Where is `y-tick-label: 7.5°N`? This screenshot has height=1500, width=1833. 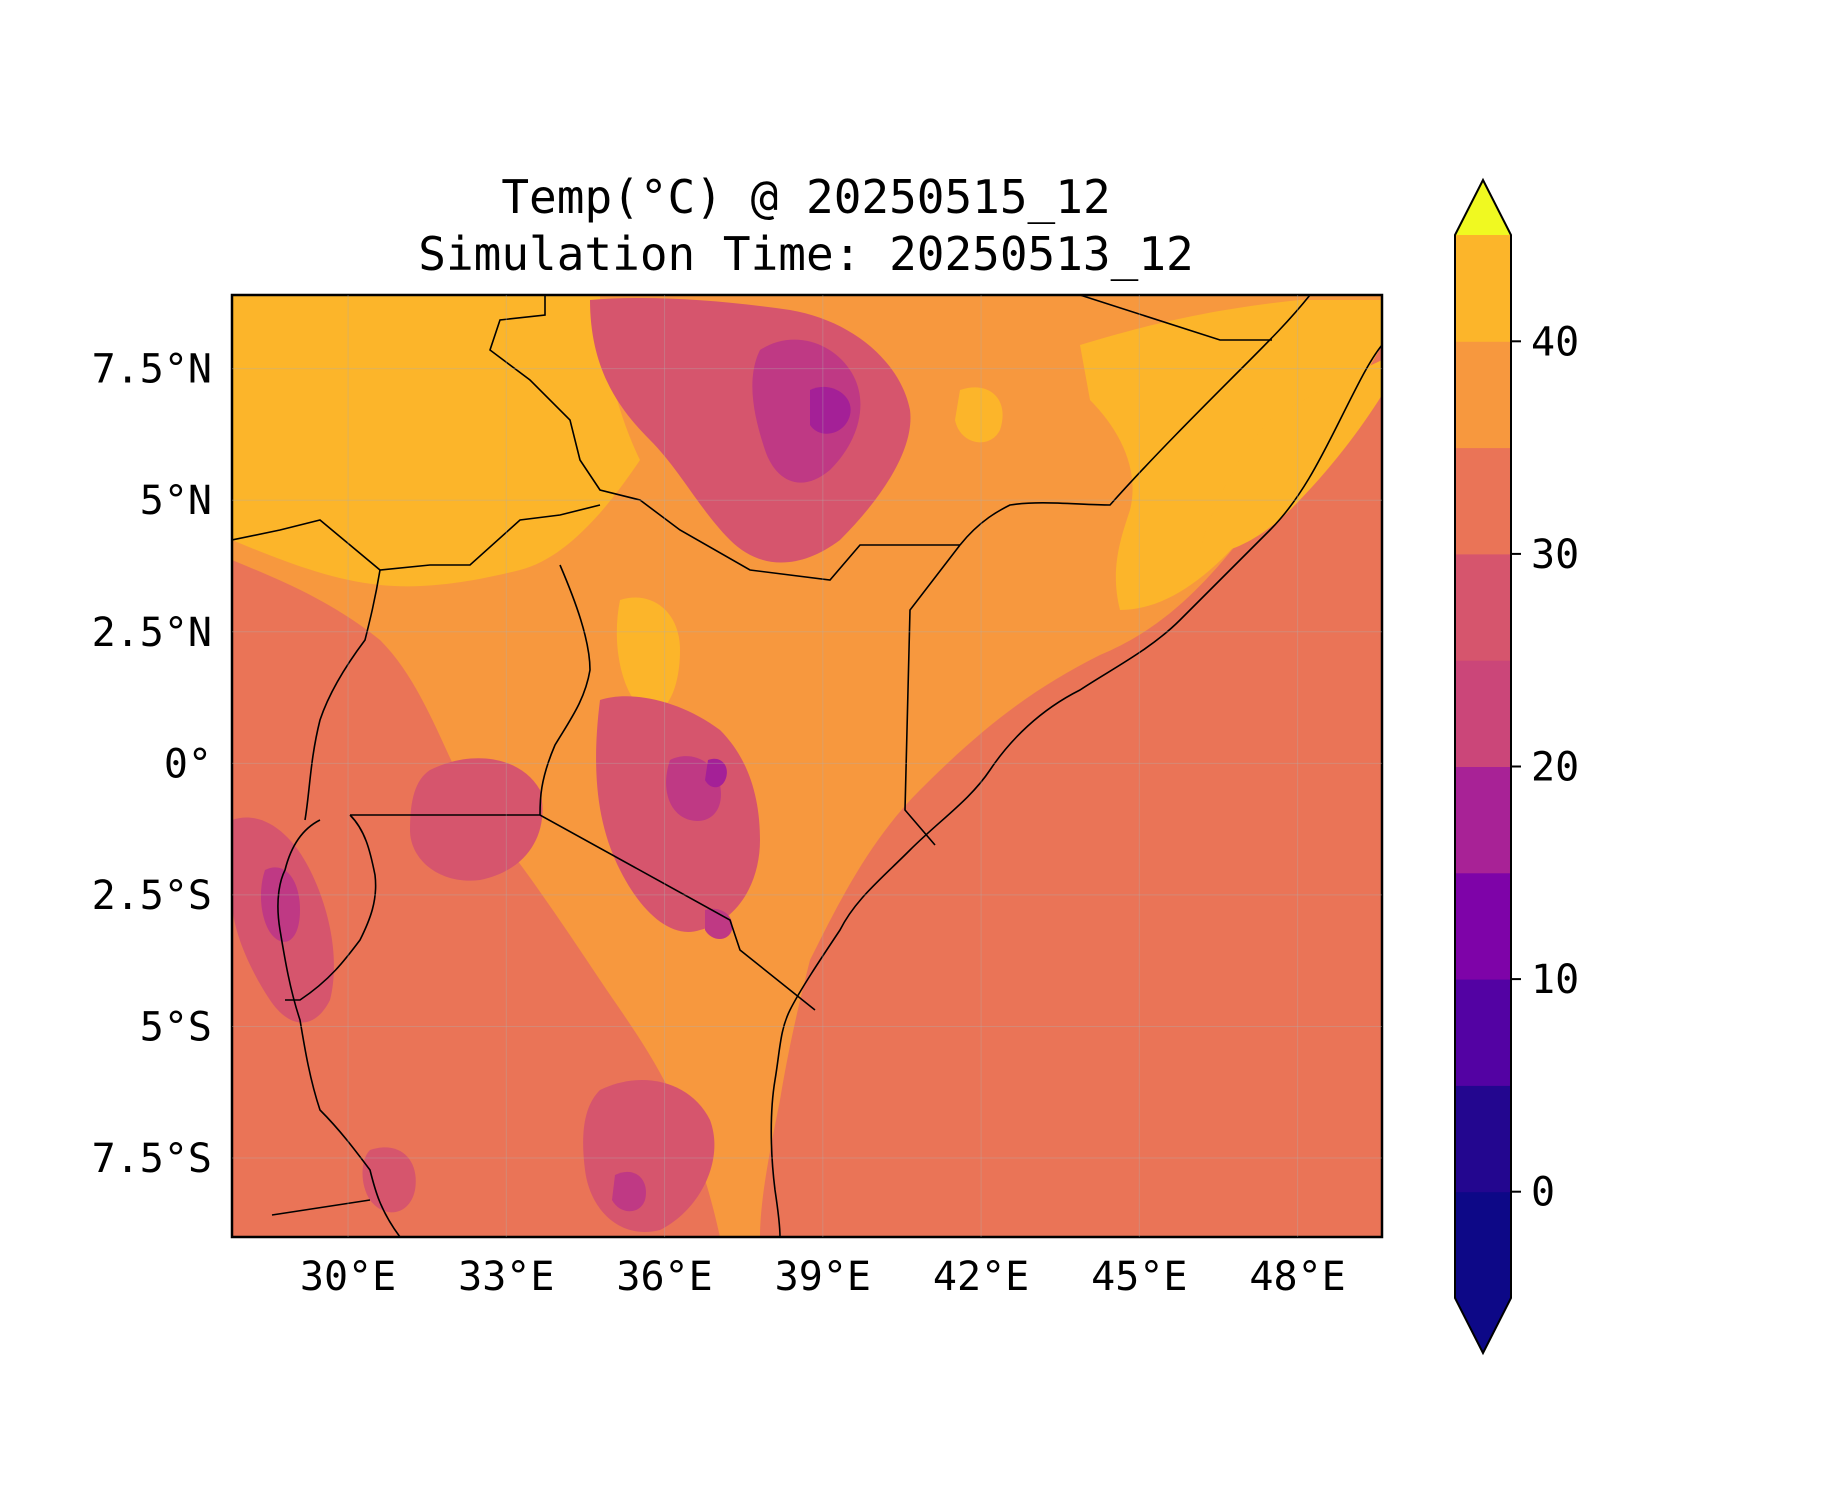
y-tick-label: 7.5°N is located at coordinates (152, 370).